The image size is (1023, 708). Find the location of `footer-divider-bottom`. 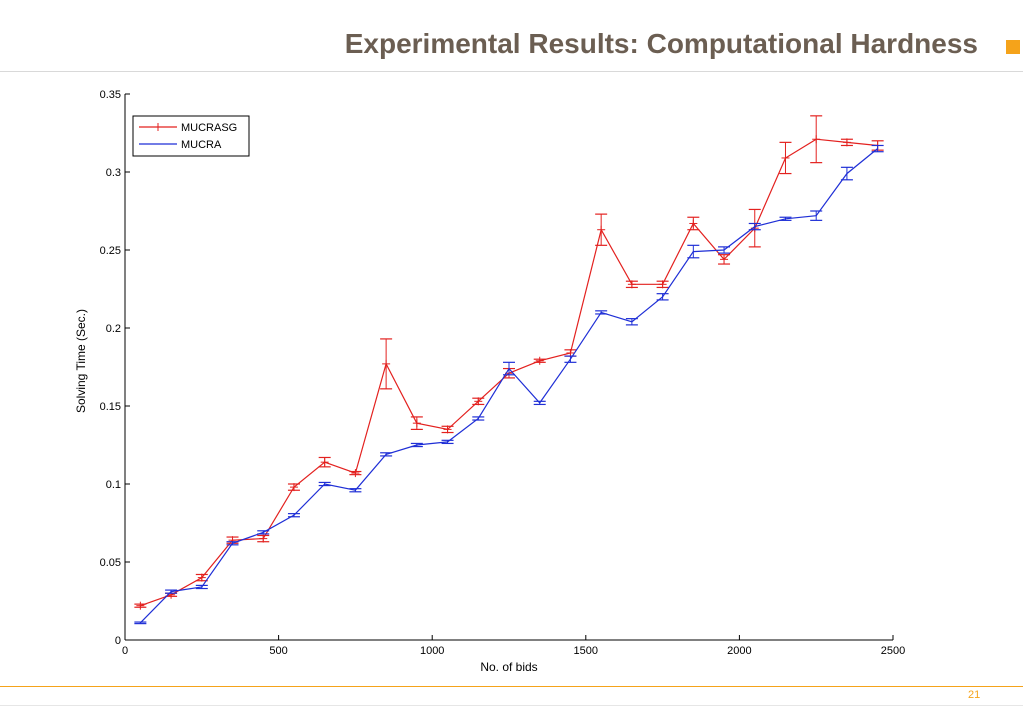

footer-divider-bottom is located at coordinates (511, 705).